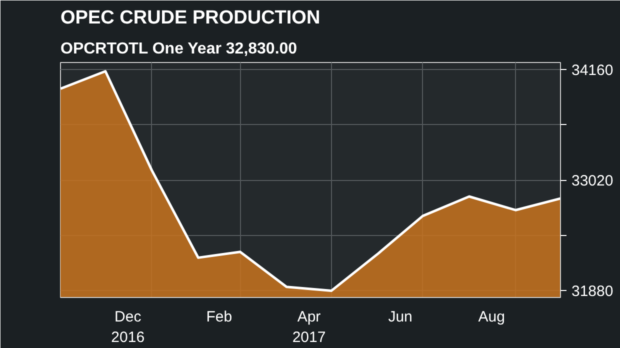 Image resolution: width=620 pixels, height=348 pixels. I want to click on x-tick-label: Dec 2016, so click(128, 327).